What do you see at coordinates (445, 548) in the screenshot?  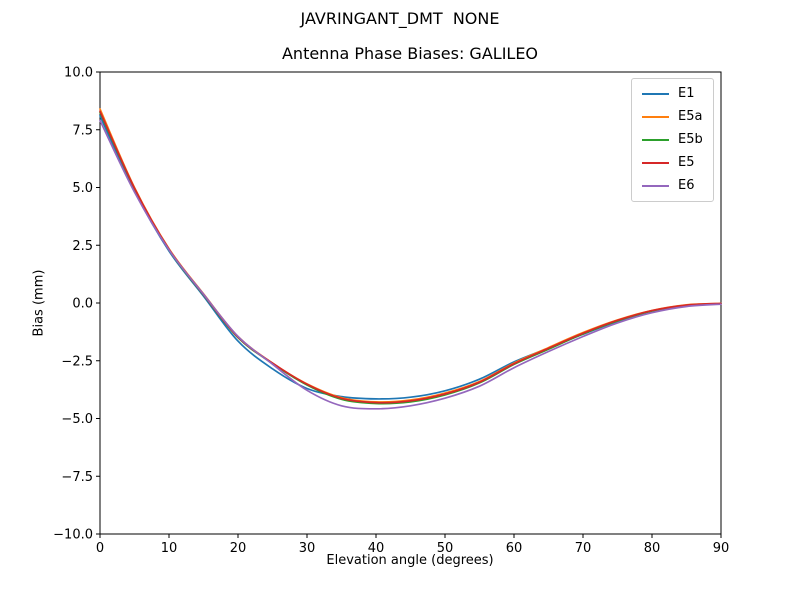 I see `x-tick-label: 50` at bounding box center [445, 548].